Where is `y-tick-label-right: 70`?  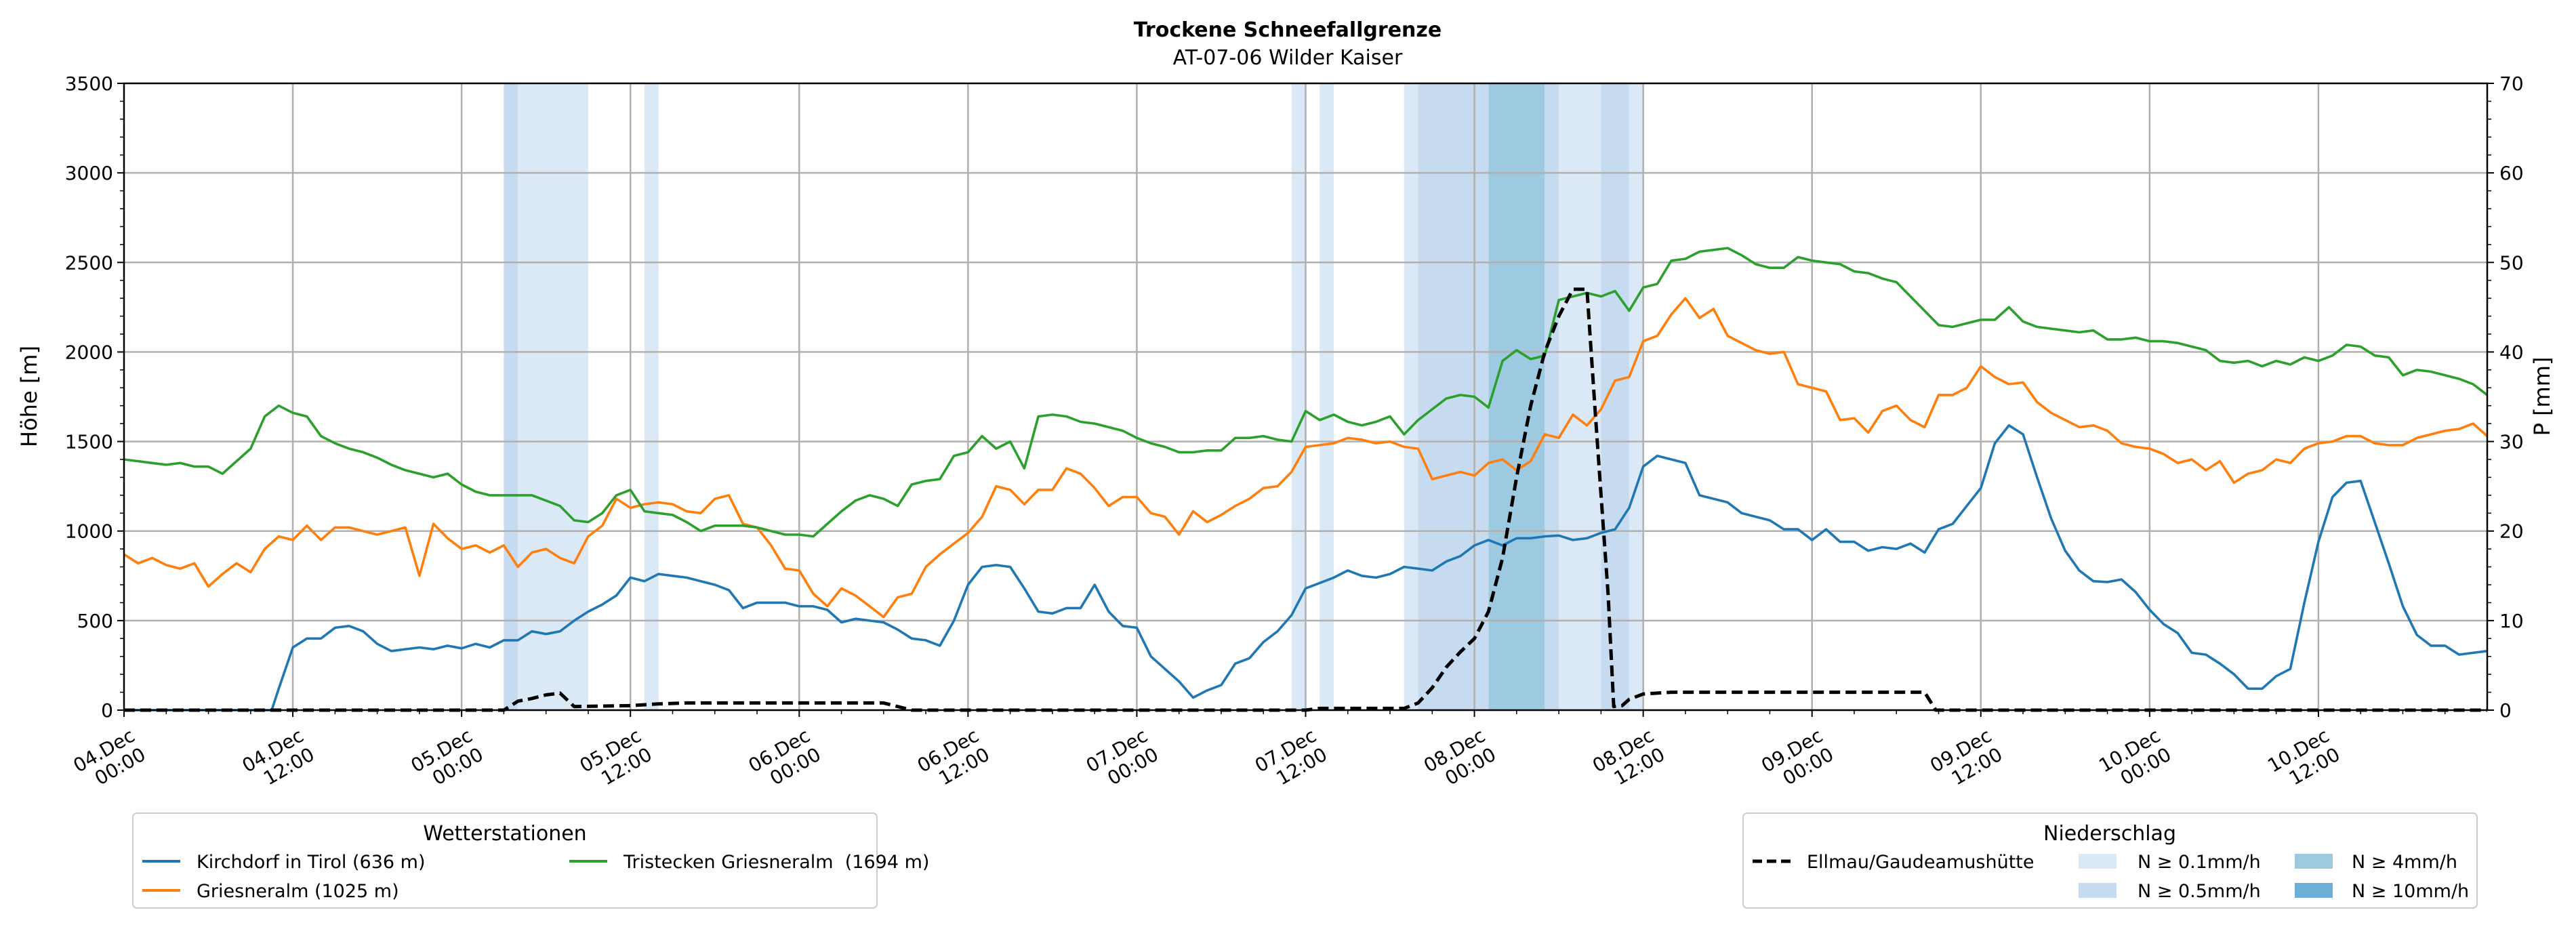
y-tick-label-right: 70 is located at coordinates (2511, 84).